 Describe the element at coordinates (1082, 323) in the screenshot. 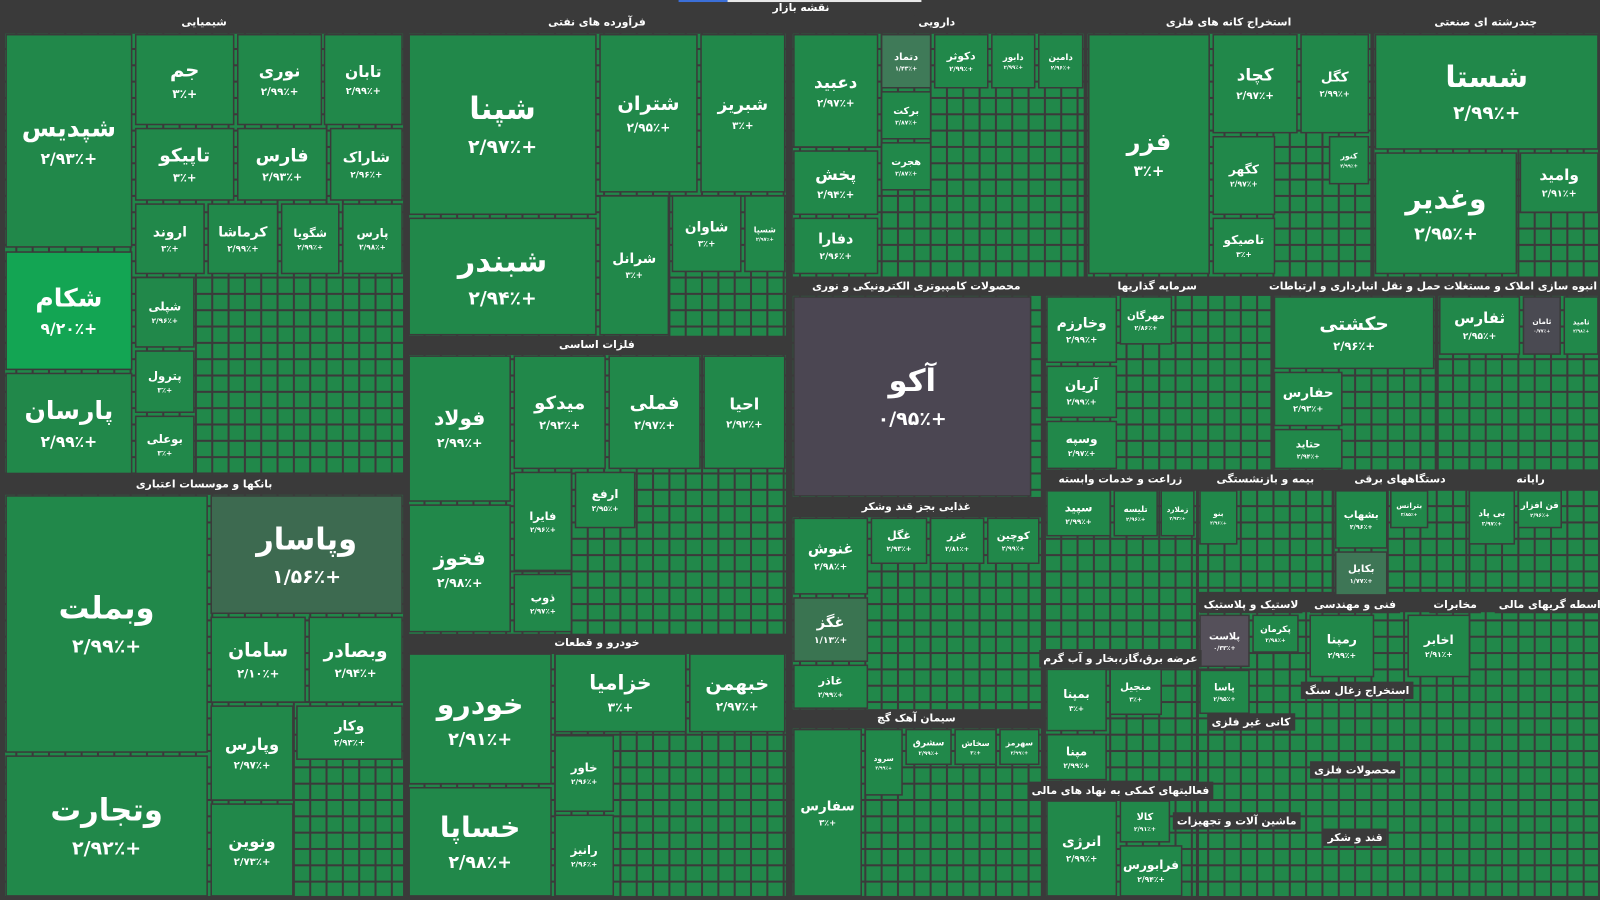

I see `tile-name: وخارزم` at that location.